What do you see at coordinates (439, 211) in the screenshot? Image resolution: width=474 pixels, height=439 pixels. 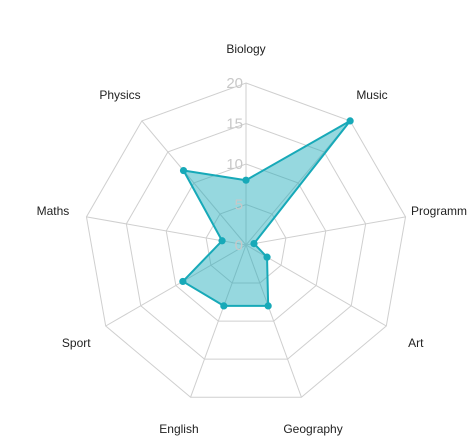 I see `category-label: Programm` at bounding box center [439, 211].